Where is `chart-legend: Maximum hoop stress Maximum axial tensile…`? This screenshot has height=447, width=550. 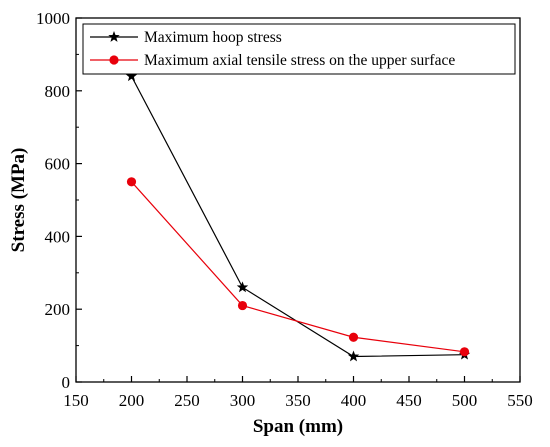 chart-legend: Maximum hoop stress Maximum axial tensile… is located at coordinates (299, 49).